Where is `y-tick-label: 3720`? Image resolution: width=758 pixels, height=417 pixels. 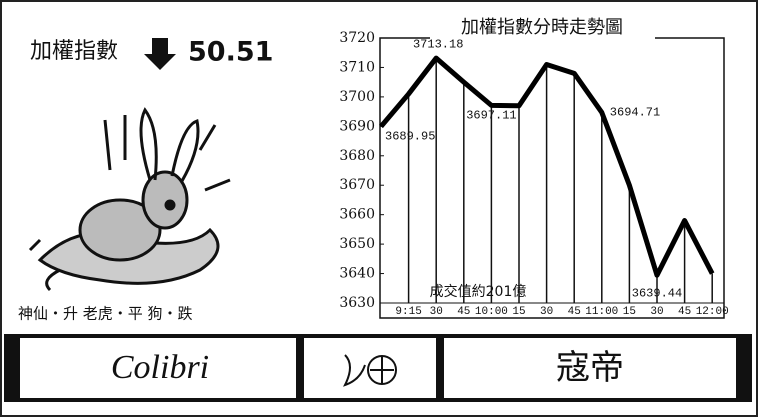
y-tick-label: 3720 is located at coordinates (357, 38).